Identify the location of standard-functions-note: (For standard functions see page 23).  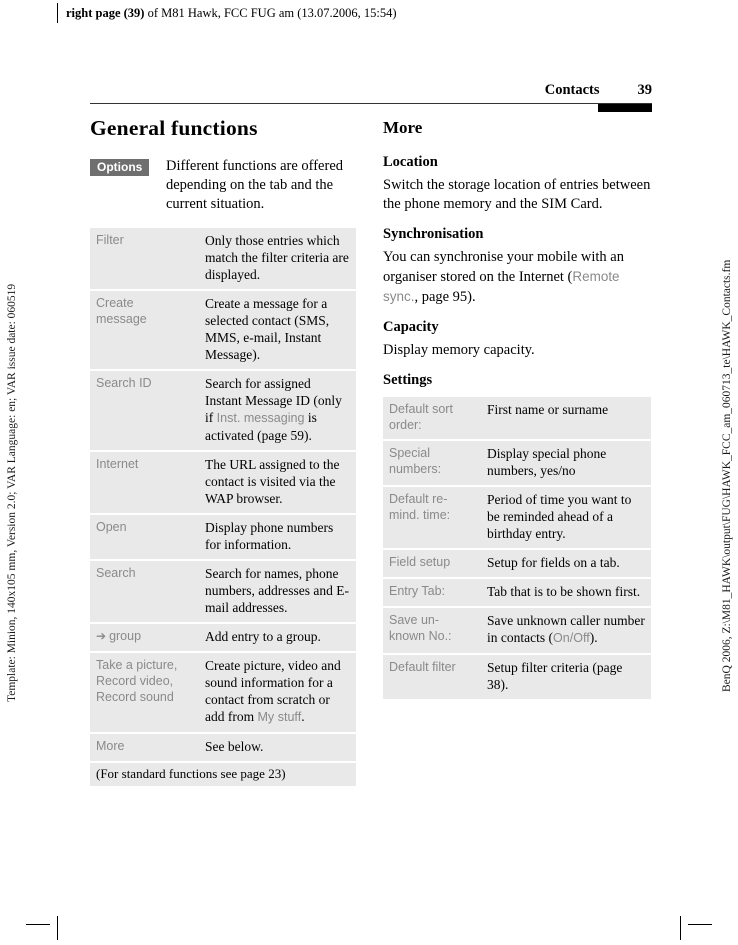
(223, 774).